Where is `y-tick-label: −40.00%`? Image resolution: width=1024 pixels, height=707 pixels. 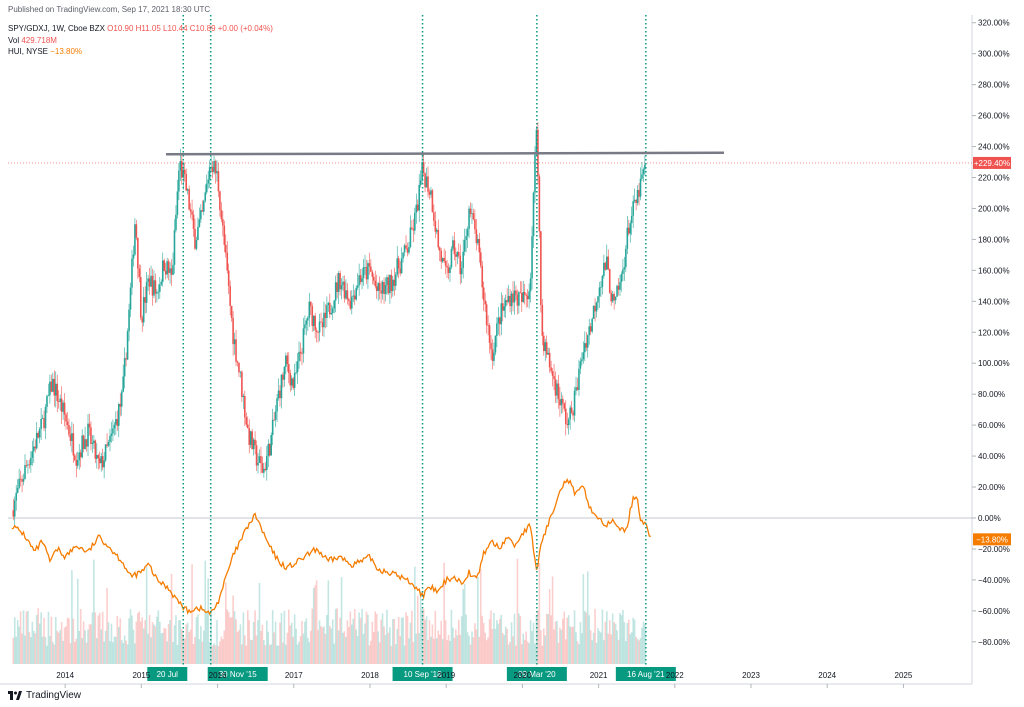 y-tick-label: −40.00% is located at coordinates (994, 580).